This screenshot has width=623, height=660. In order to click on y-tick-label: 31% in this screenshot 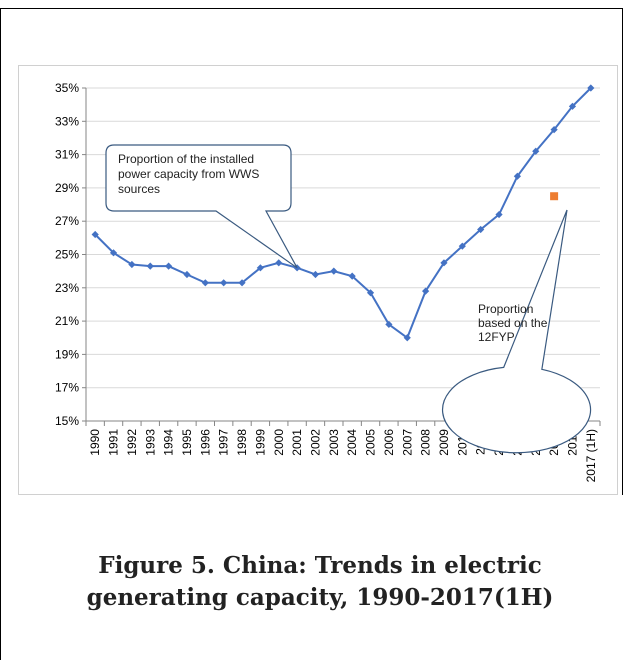, I will do `click(67, 155)`.